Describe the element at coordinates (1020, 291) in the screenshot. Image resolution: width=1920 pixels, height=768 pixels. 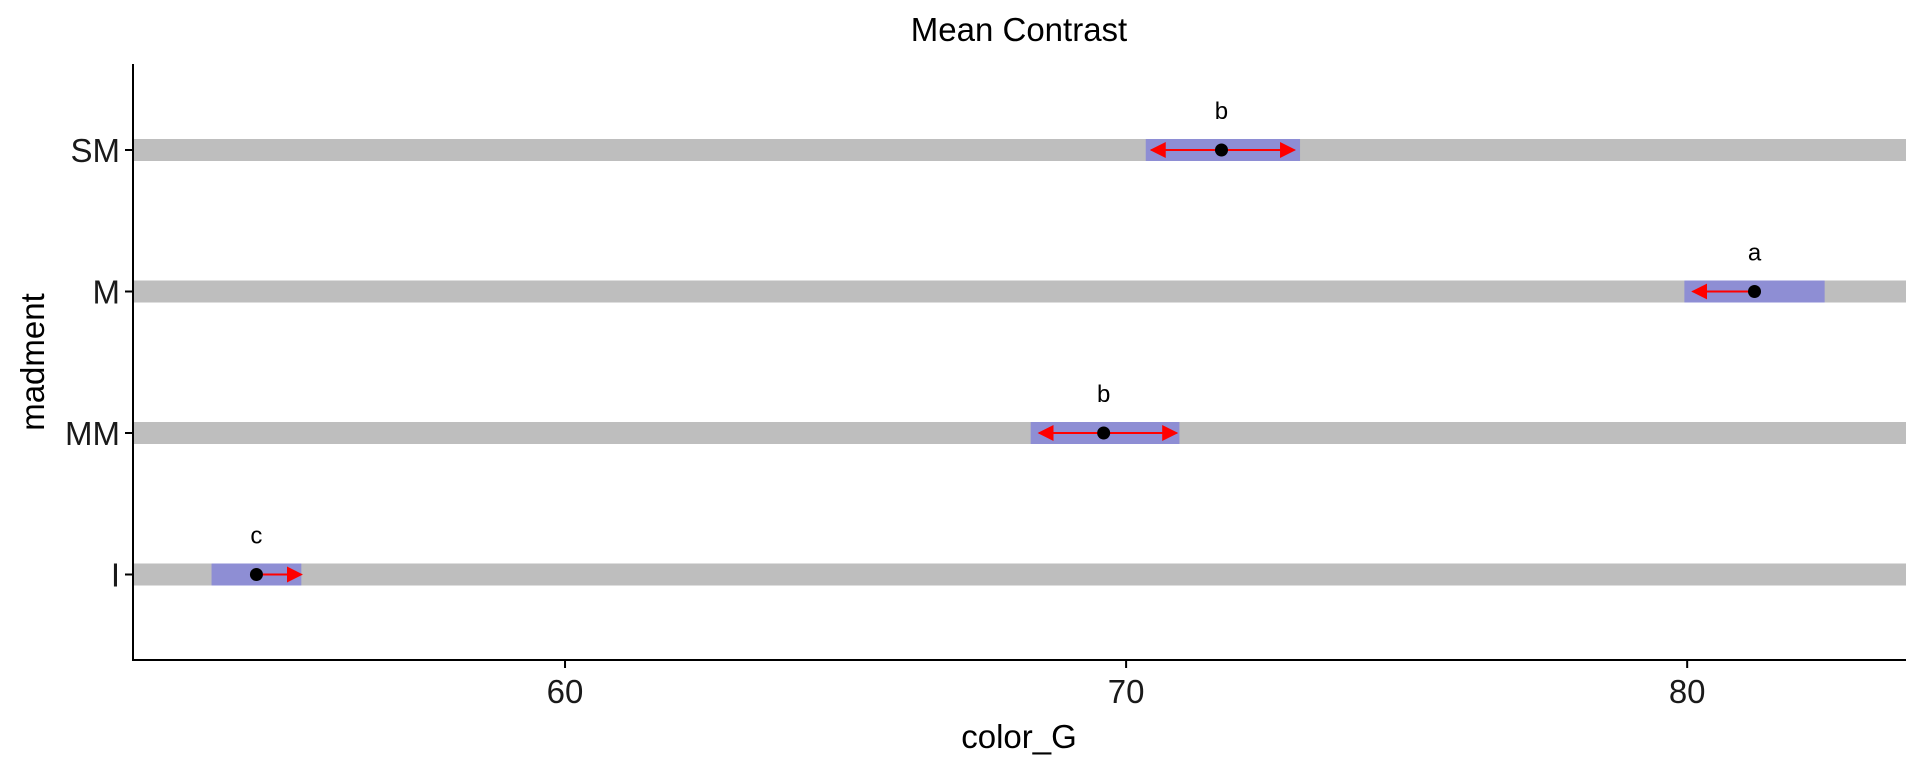
I see `band-m` at that location.